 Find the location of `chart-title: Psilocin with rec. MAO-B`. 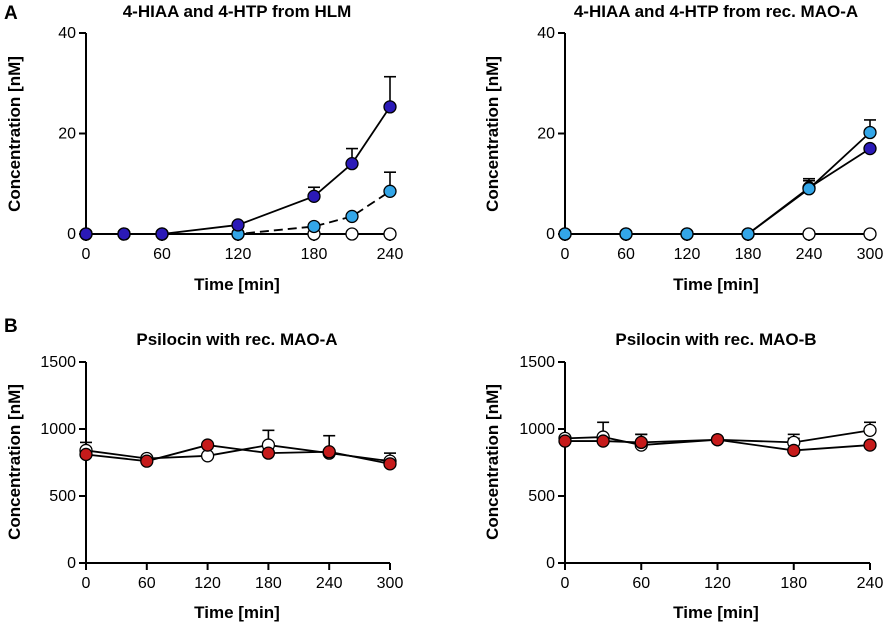

chart-title: Psilocin with rec. MAO-B is located at coordinates (715, 339).